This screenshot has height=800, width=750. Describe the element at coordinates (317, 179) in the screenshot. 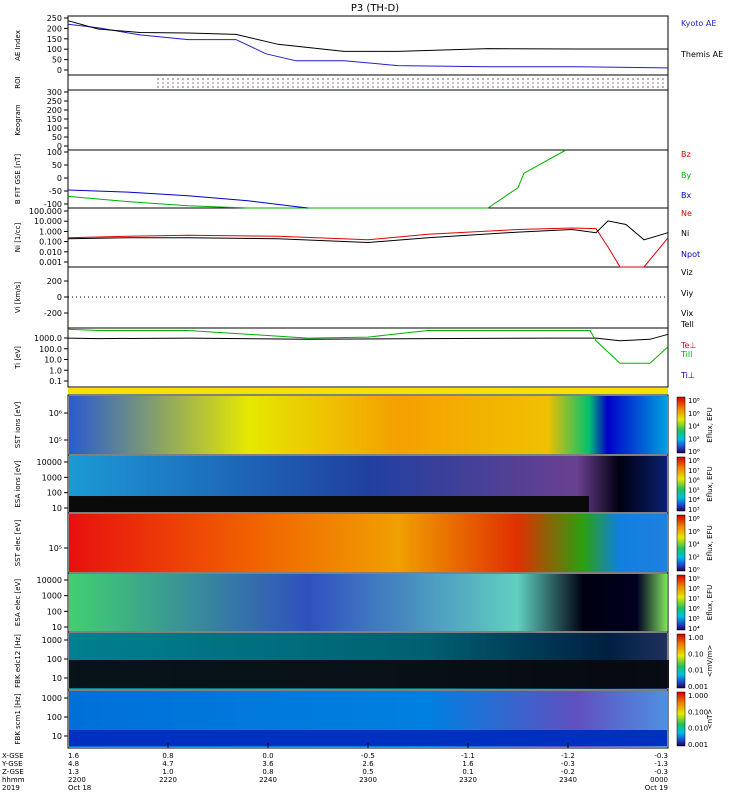

I see `series-line-by` at that location.